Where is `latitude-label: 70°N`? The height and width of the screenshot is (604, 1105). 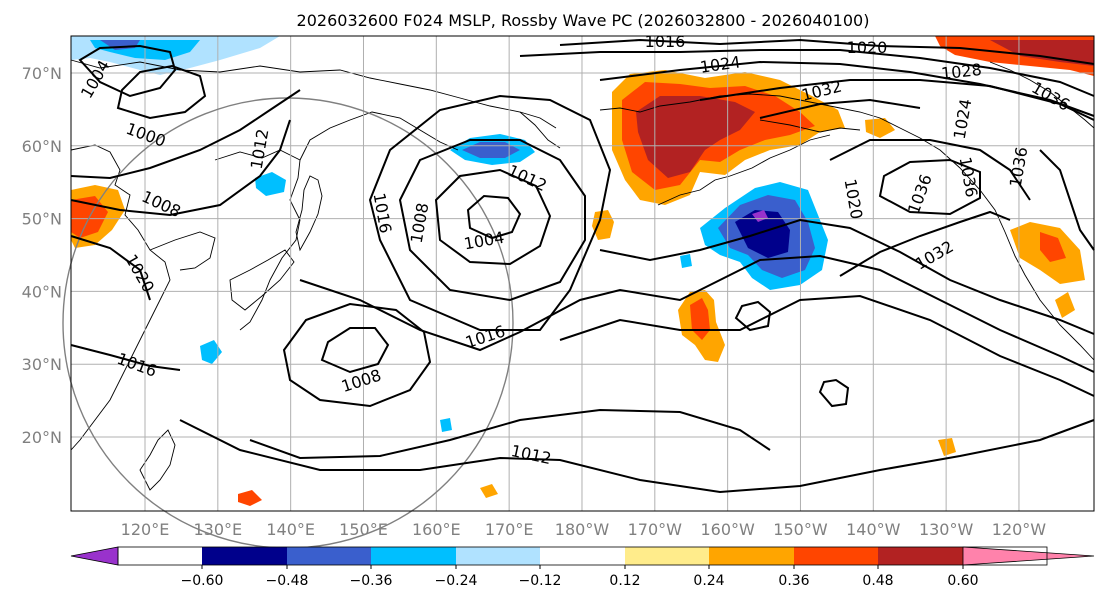
latitude-label: 70°N is located at coordinates (42, 73).